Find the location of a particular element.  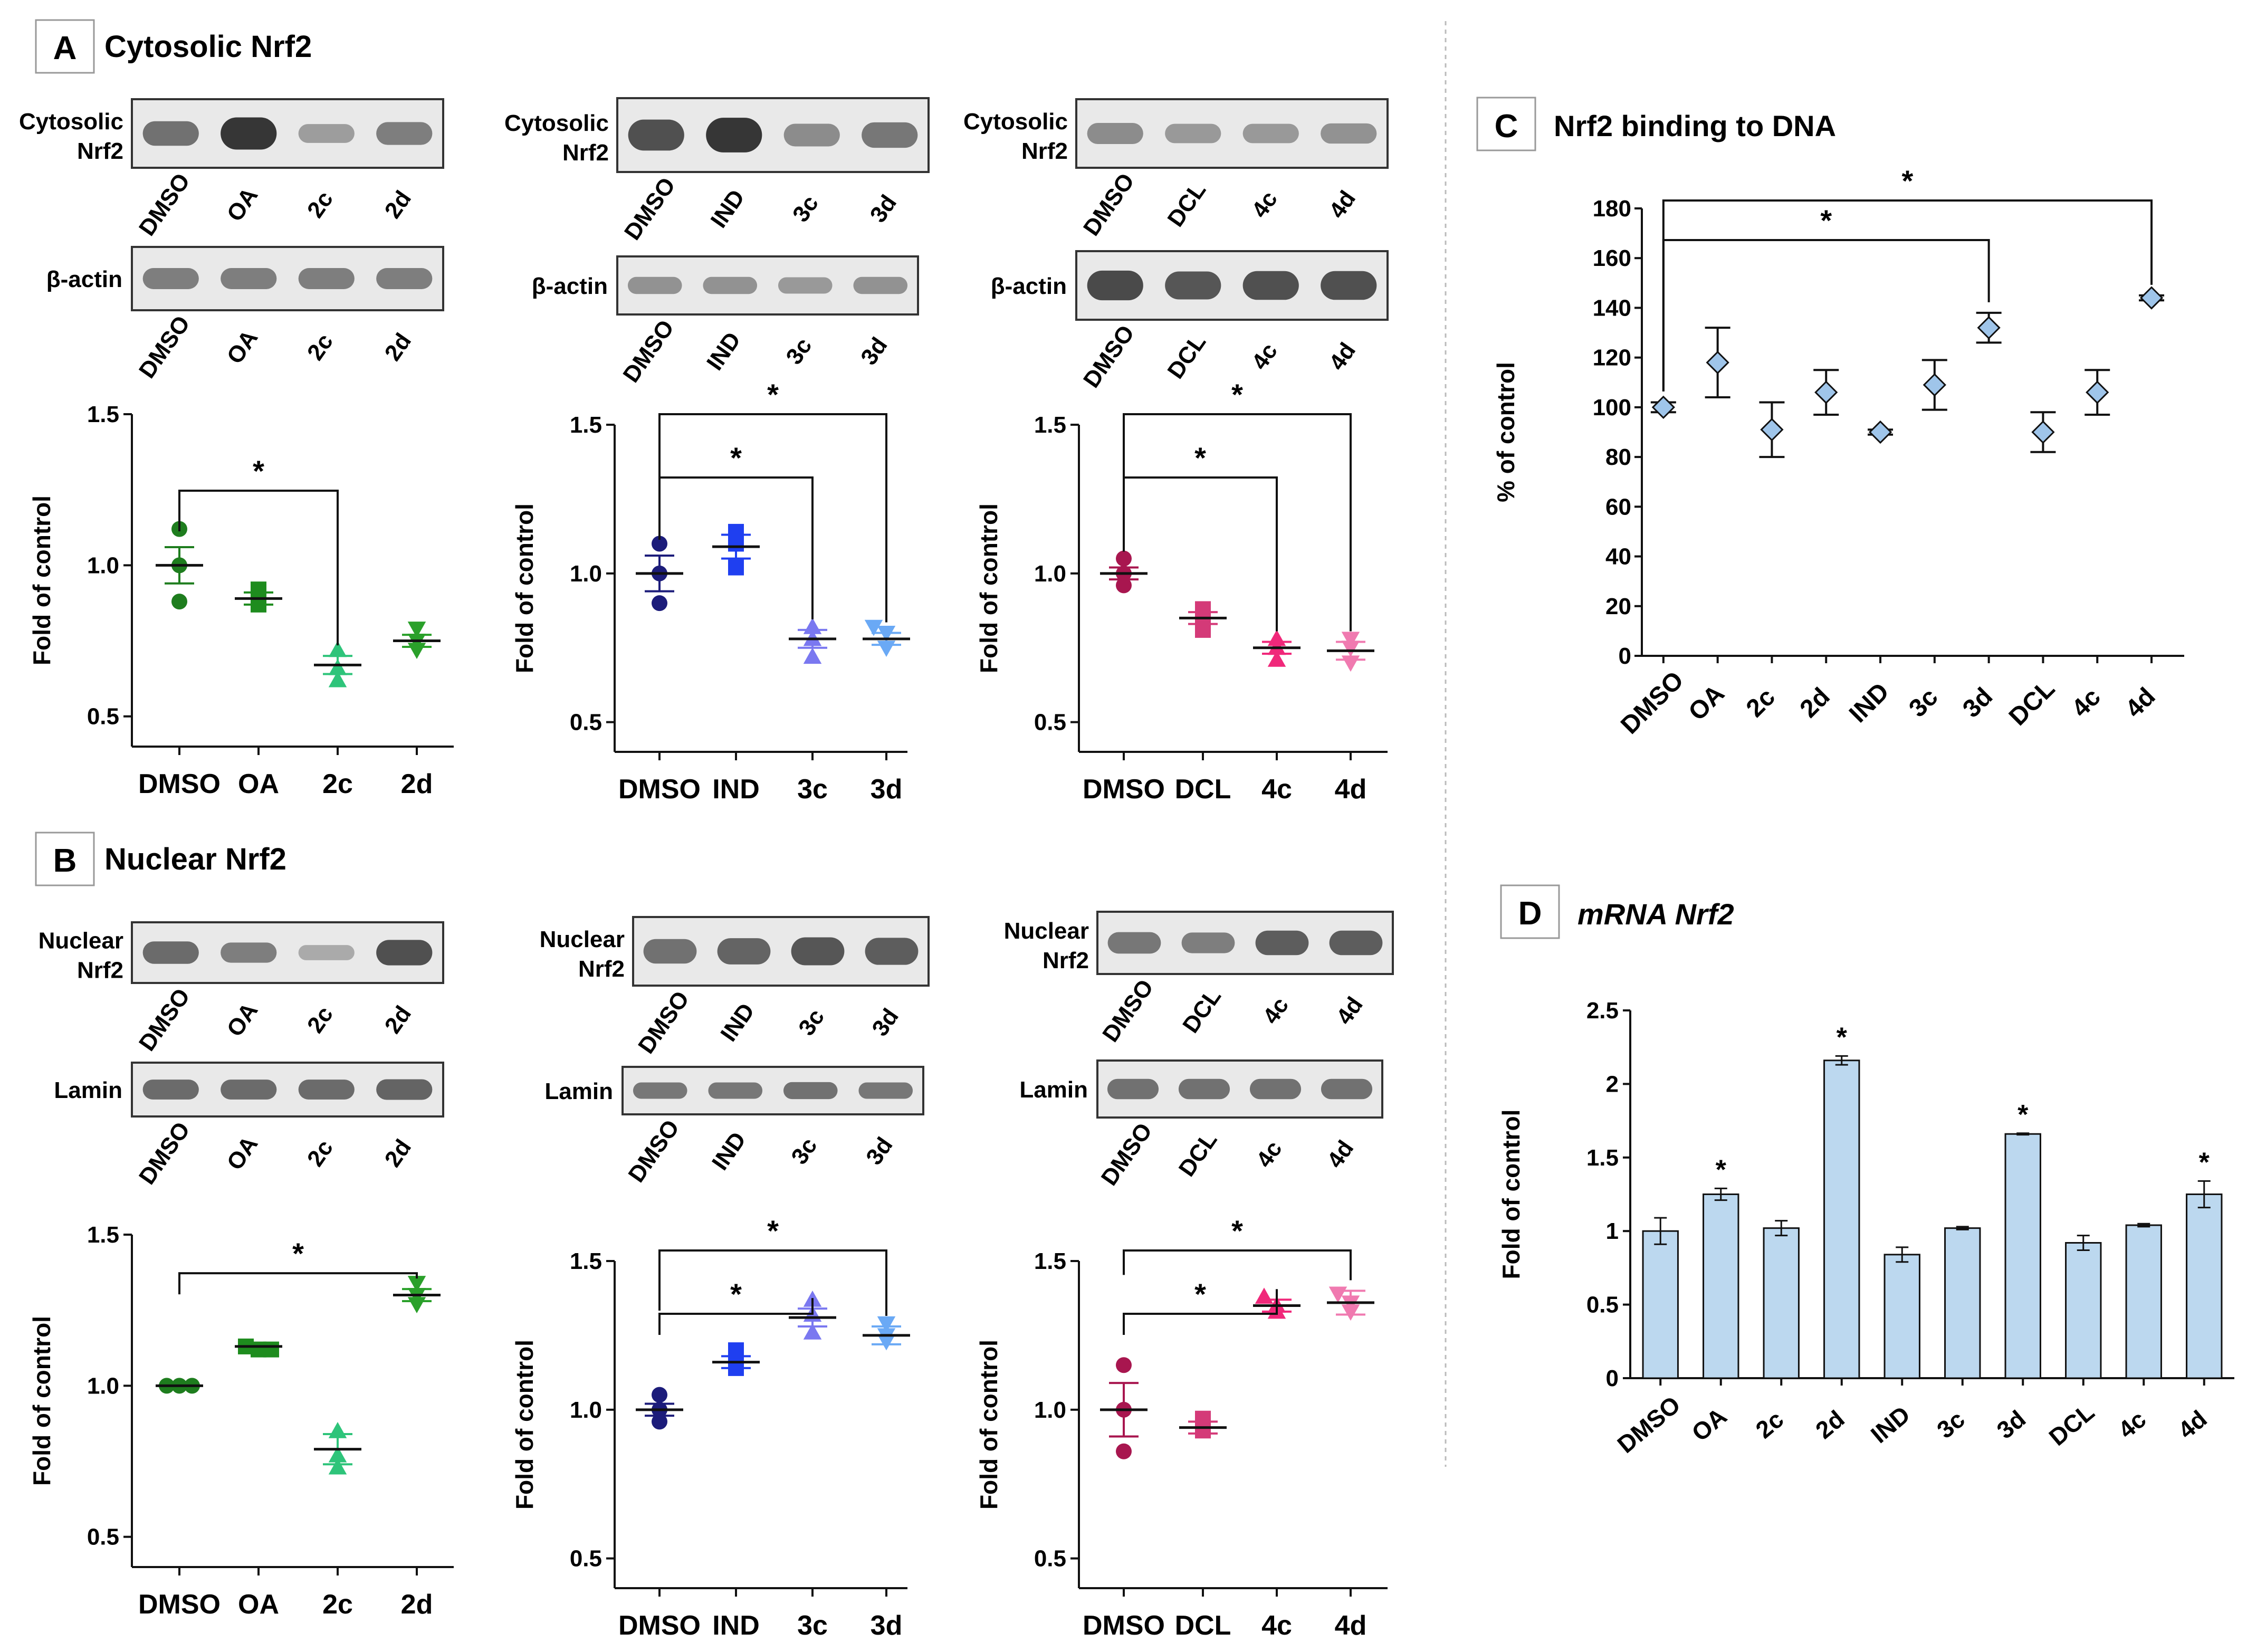

panel-c-title: Nrf2 binding to DNA is located at coordinates (1695, 125).